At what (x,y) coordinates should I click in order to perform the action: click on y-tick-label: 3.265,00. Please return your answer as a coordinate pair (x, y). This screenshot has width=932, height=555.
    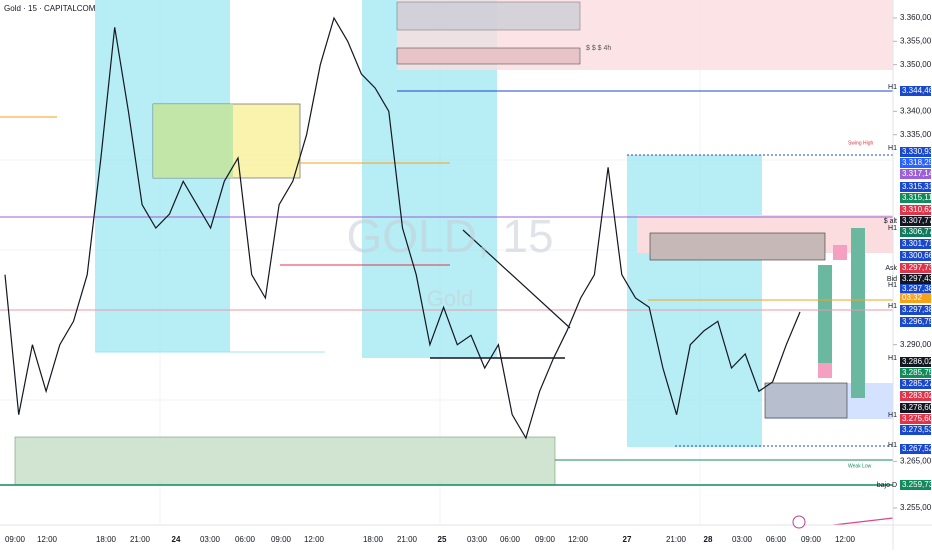
    Looking at the image, I should click on (916, 460).